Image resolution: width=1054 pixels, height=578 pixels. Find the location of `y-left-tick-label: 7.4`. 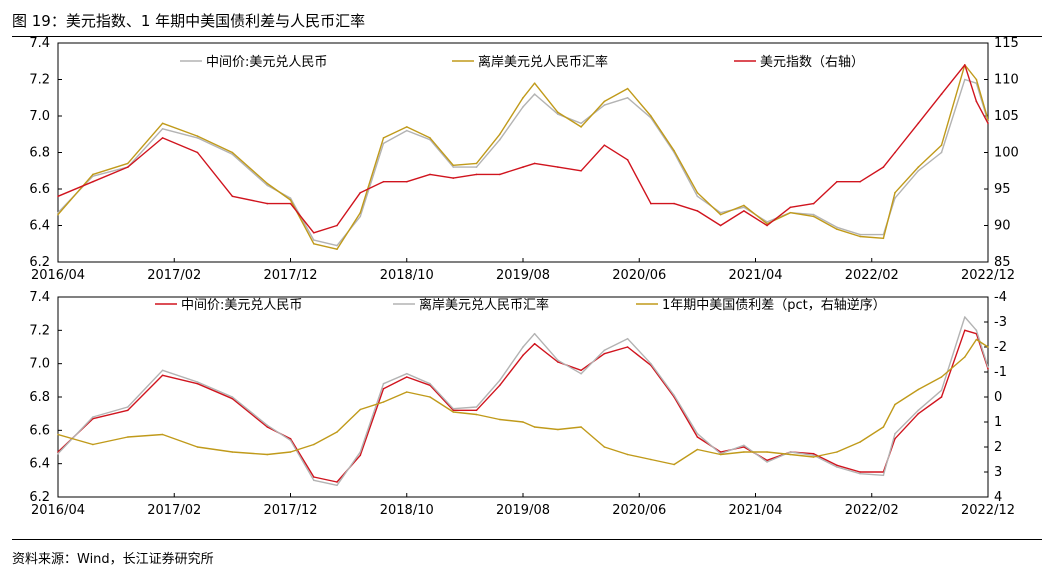

y-left-tick-label: 7.4 is located at coordinates (39, 43).